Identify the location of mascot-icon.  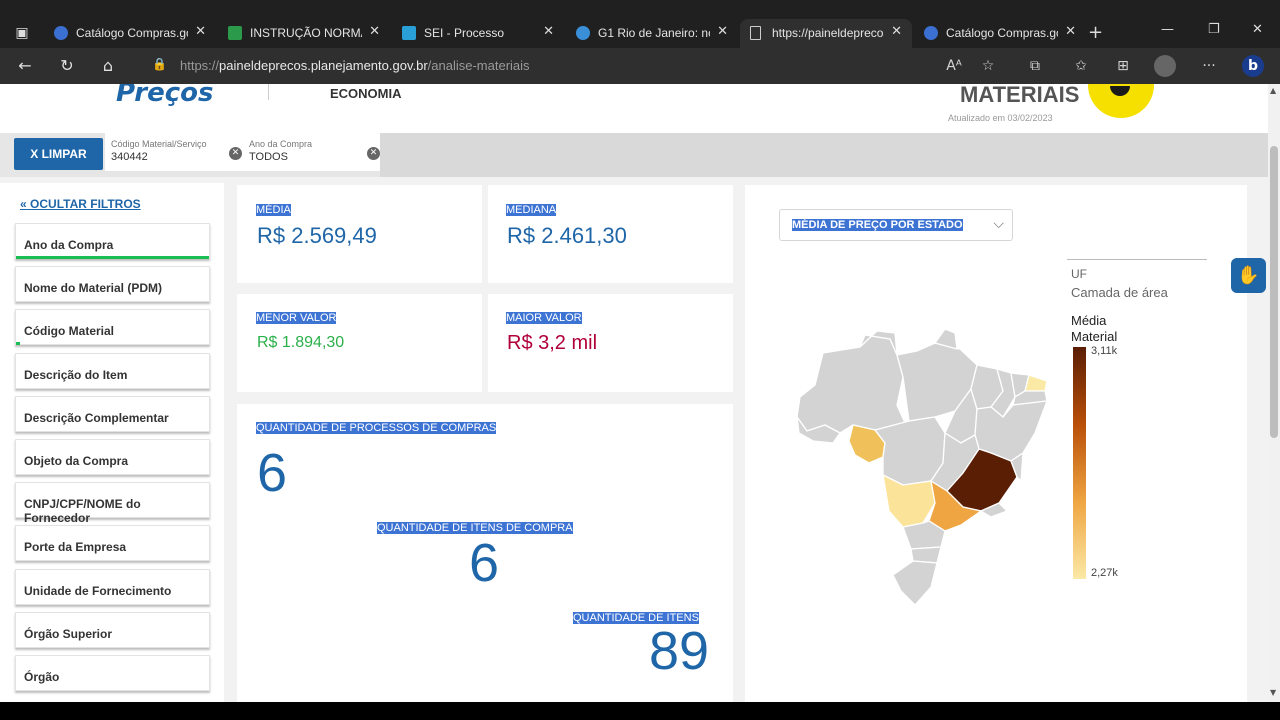
(1121, 101).